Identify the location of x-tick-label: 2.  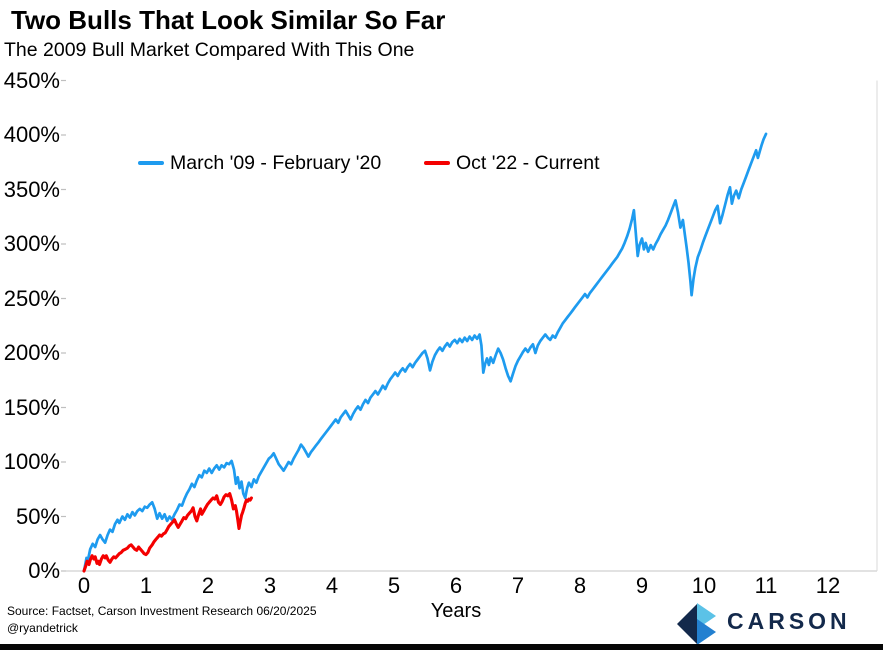
(208, 585).